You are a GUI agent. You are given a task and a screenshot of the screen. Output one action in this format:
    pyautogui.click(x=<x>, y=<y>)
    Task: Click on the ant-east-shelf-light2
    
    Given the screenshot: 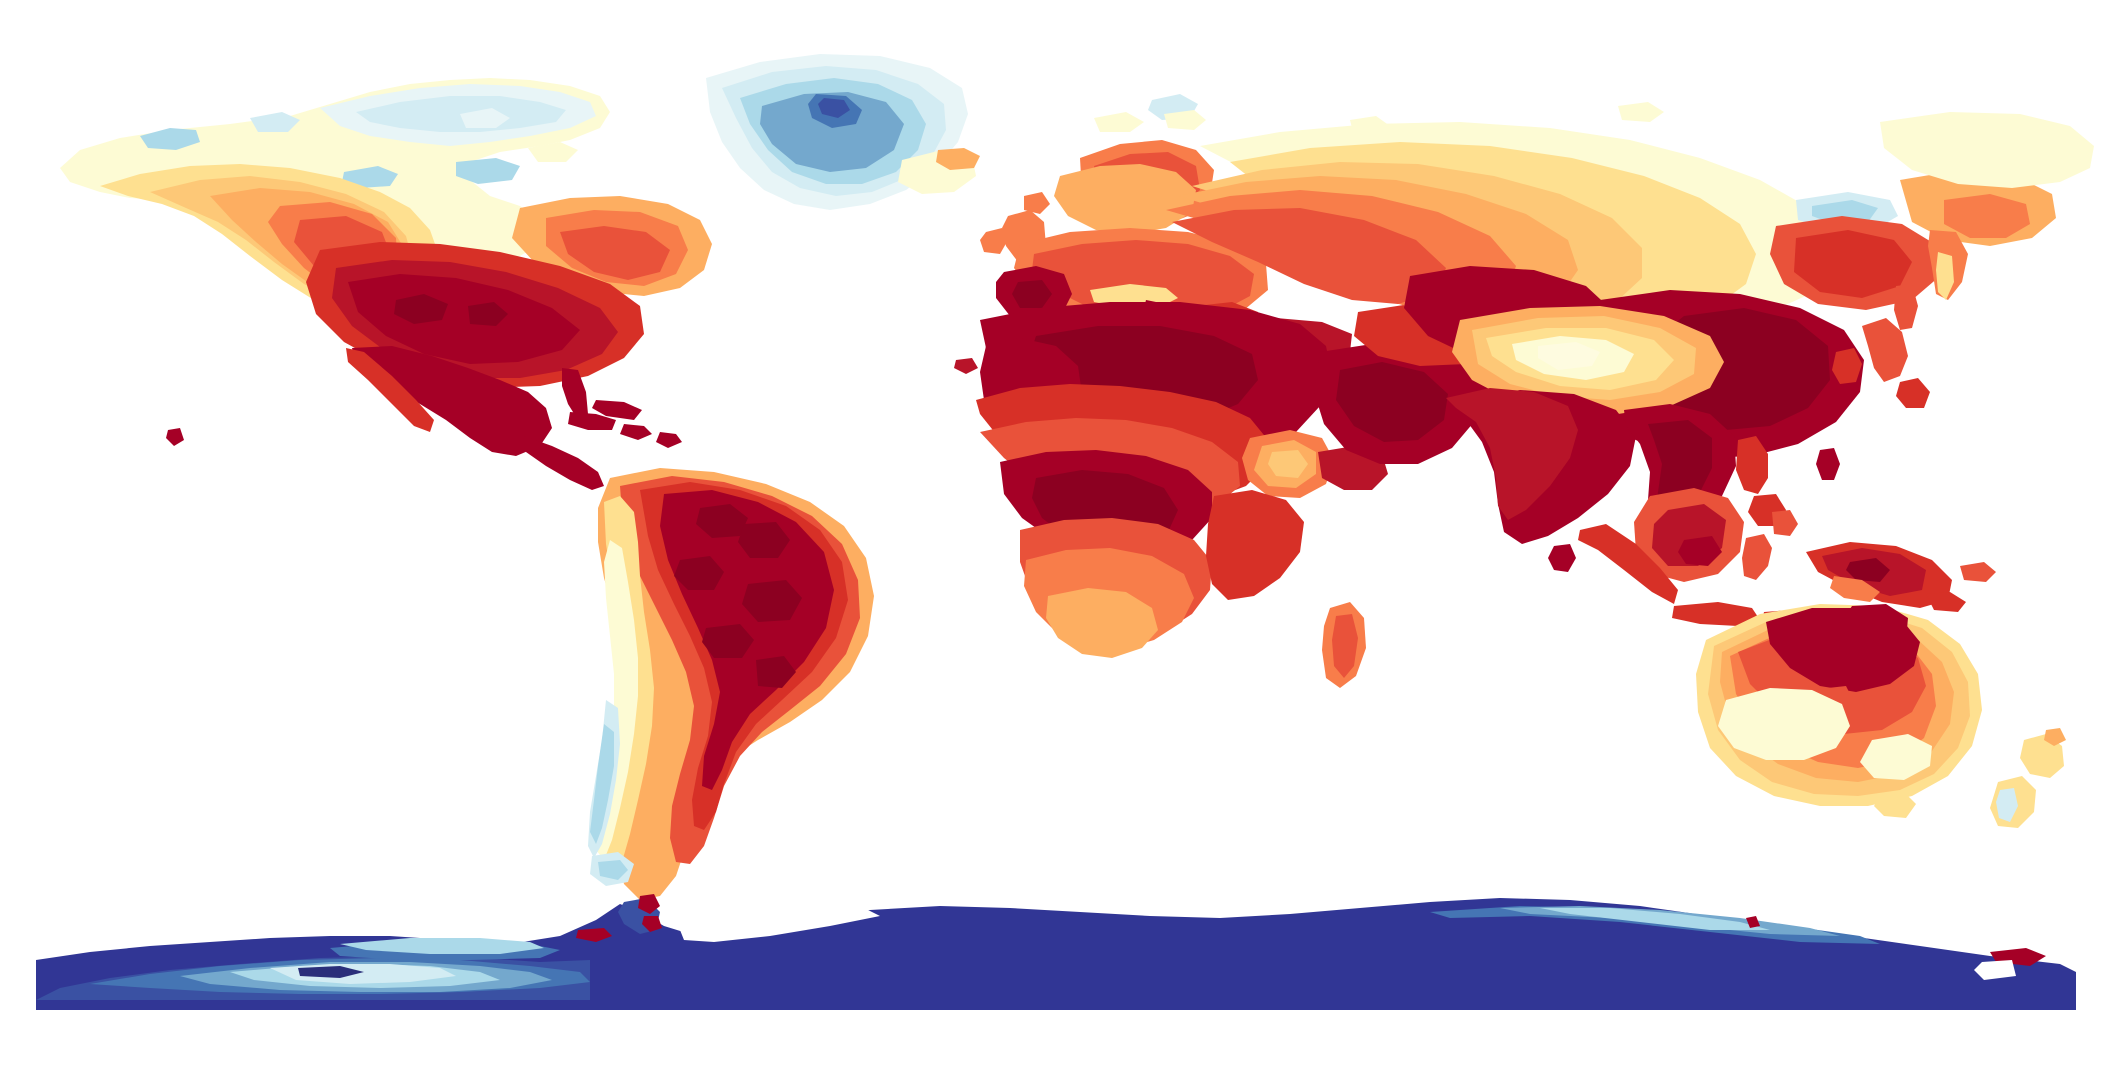 What is the action you would take?
    pyautogui.click(x=1655, y=919)
    